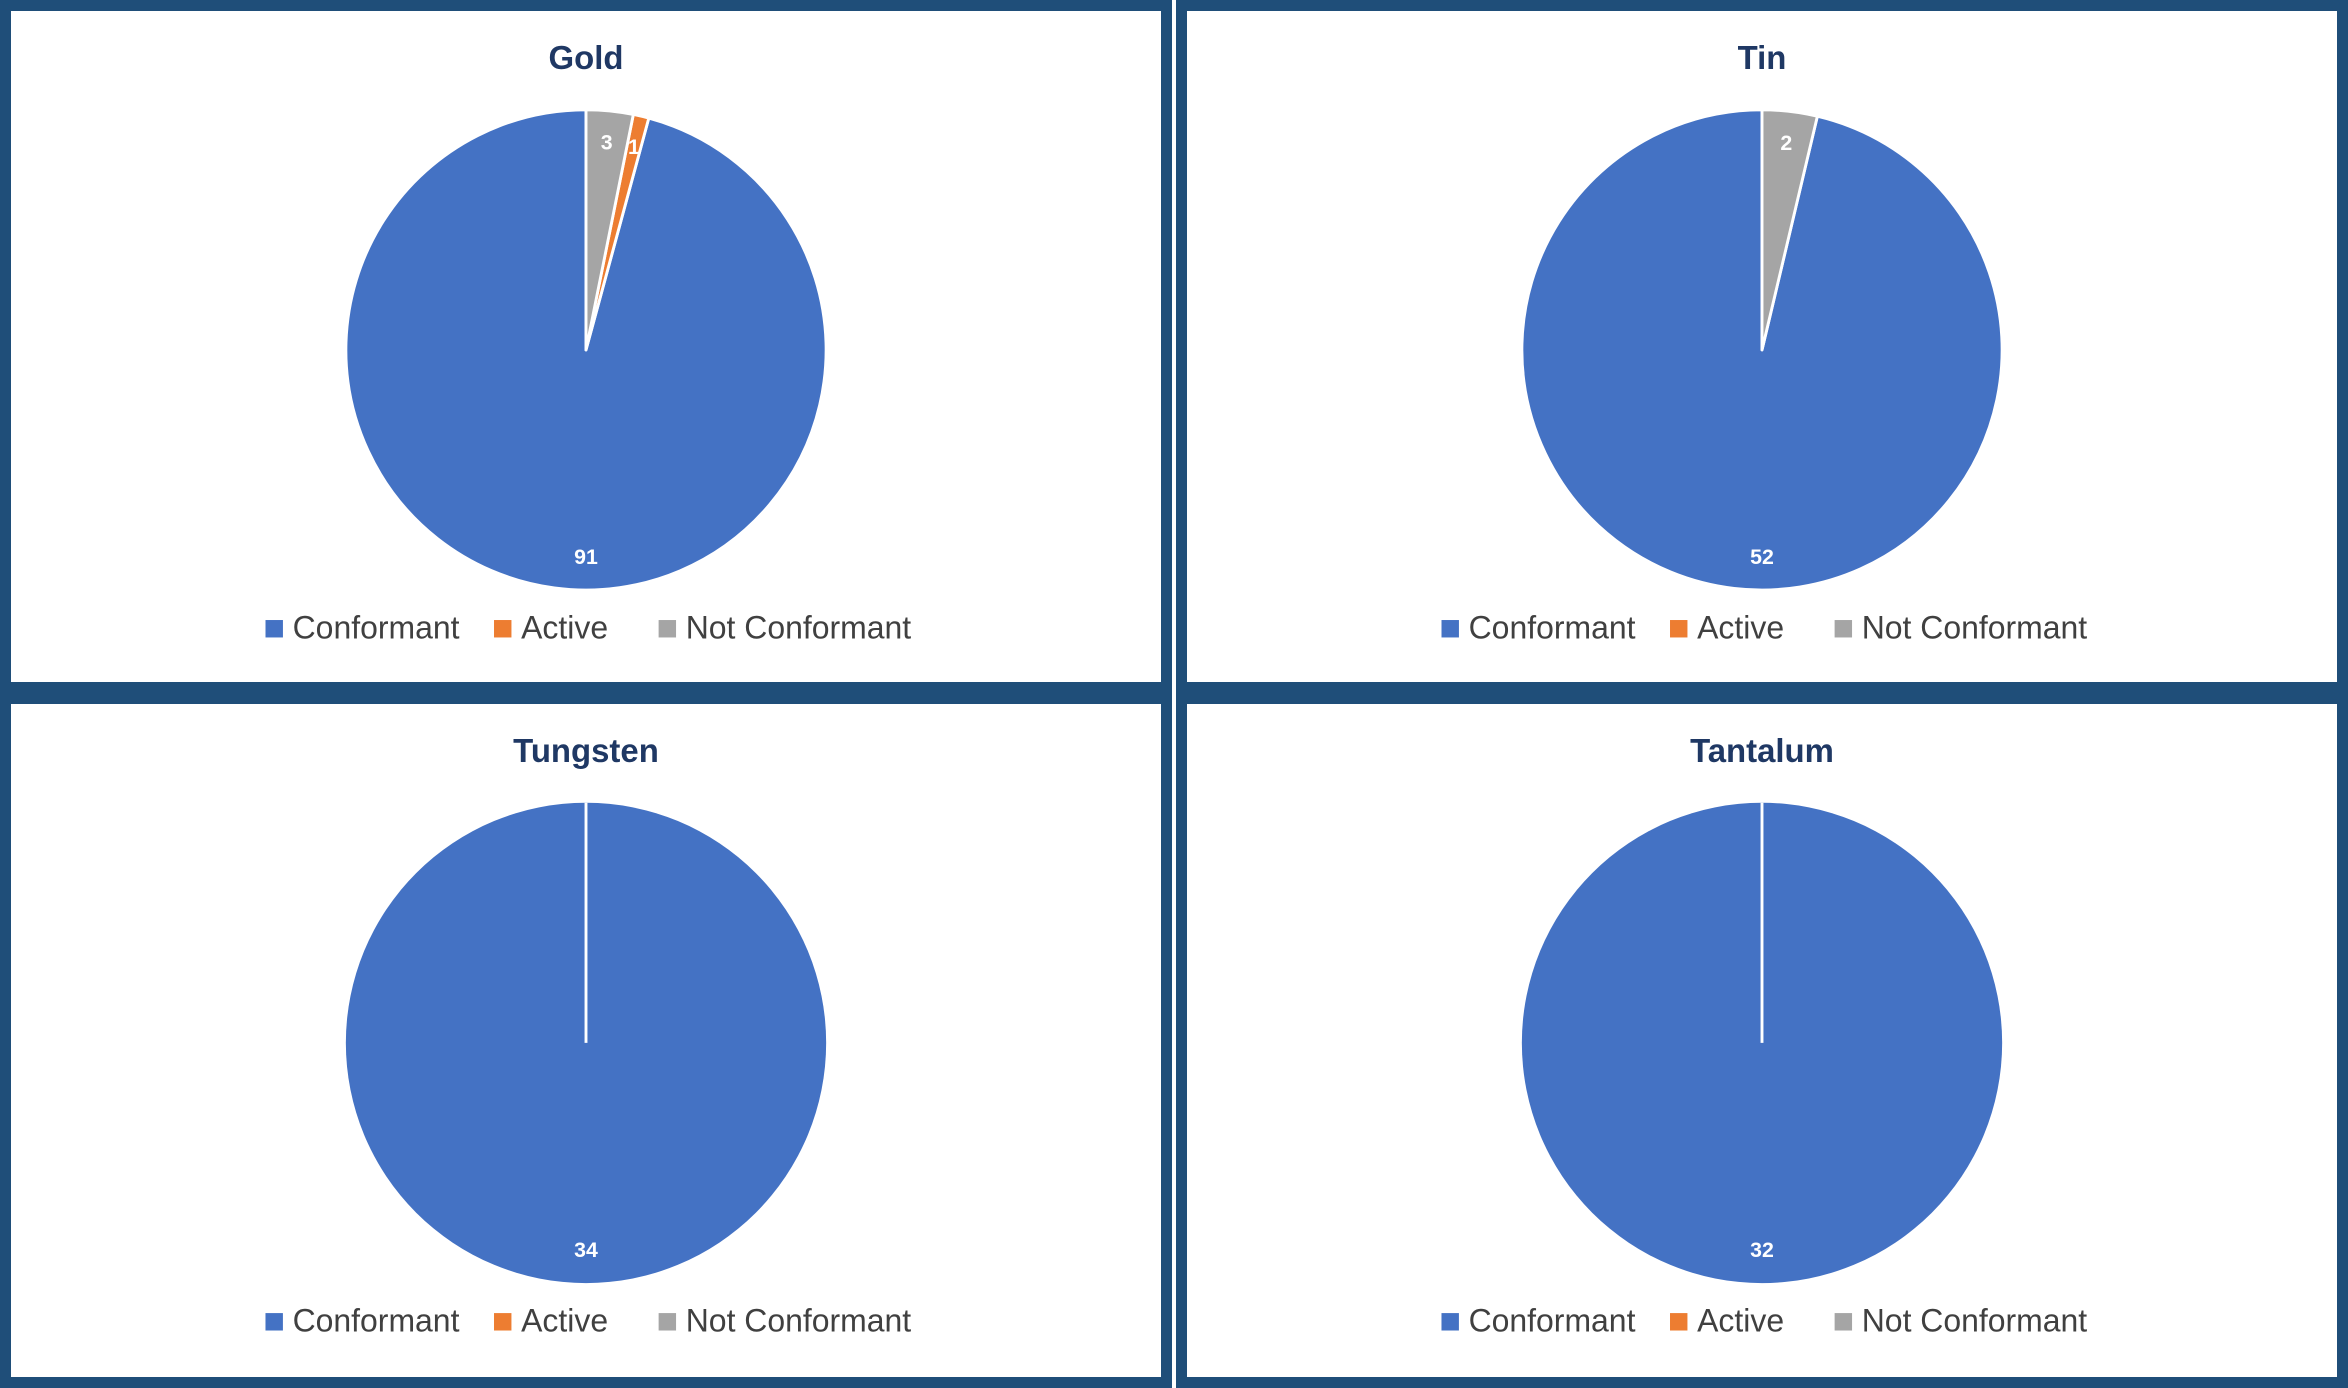 The image size is (2348, 1388). I want to click on chart-title: Tantalum, so click(1762, 750).